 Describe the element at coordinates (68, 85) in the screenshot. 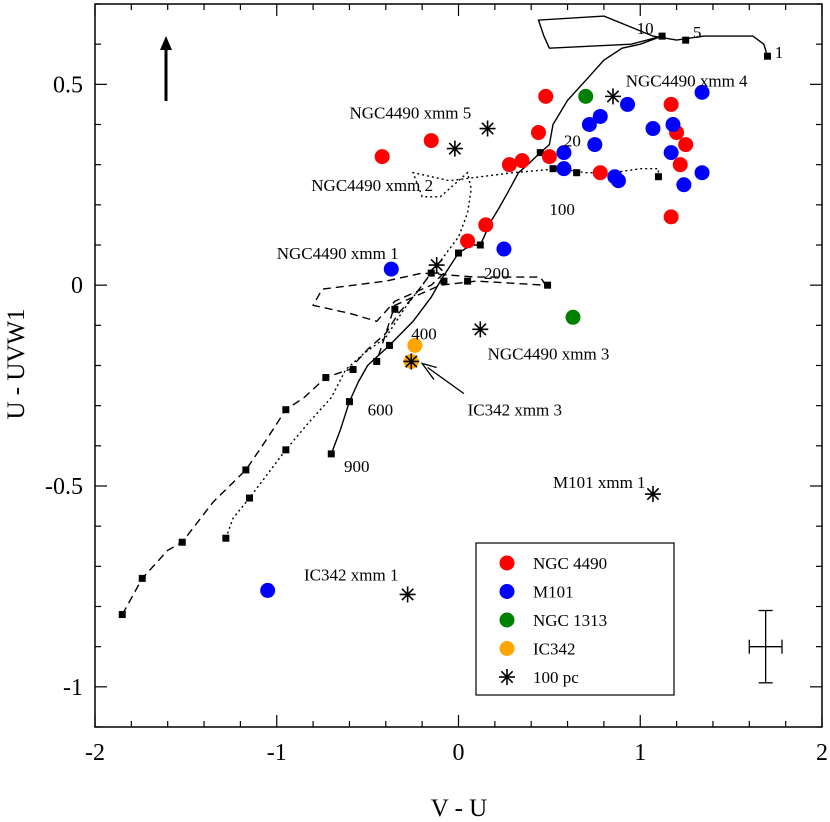

I see `y-tick-label: 0.5` at that location.